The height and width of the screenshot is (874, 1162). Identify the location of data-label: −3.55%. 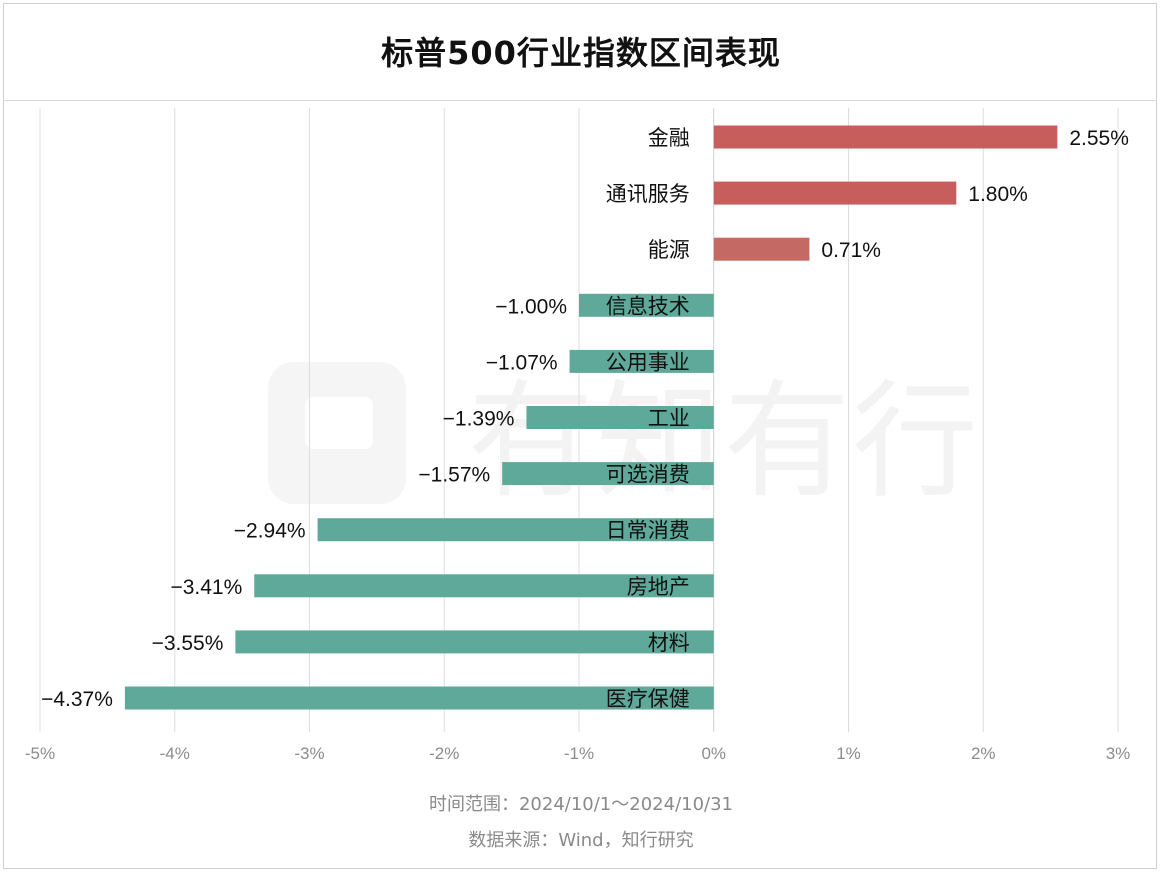
(188, 643).